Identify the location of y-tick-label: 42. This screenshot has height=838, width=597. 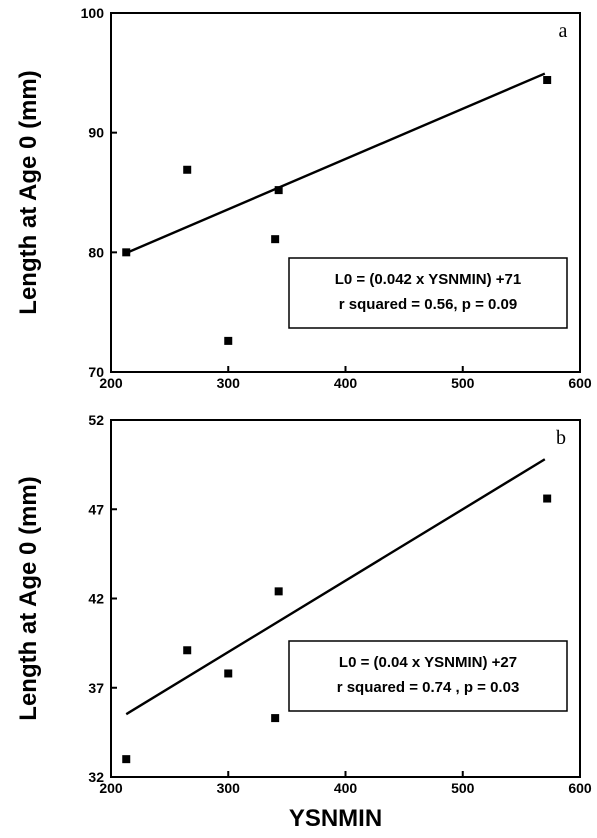
(96, 599).